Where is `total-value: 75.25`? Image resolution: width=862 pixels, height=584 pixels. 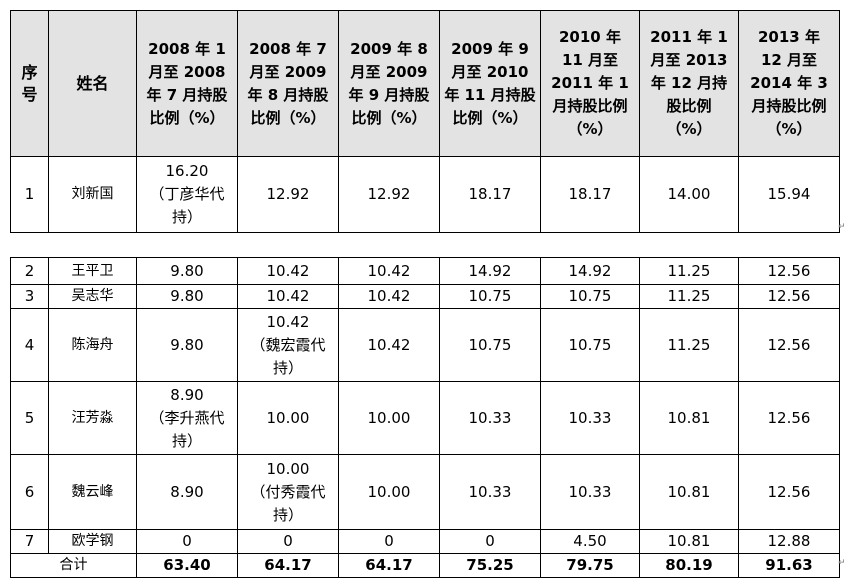 total-value: 75.25 is located at coordinates (490, 565).